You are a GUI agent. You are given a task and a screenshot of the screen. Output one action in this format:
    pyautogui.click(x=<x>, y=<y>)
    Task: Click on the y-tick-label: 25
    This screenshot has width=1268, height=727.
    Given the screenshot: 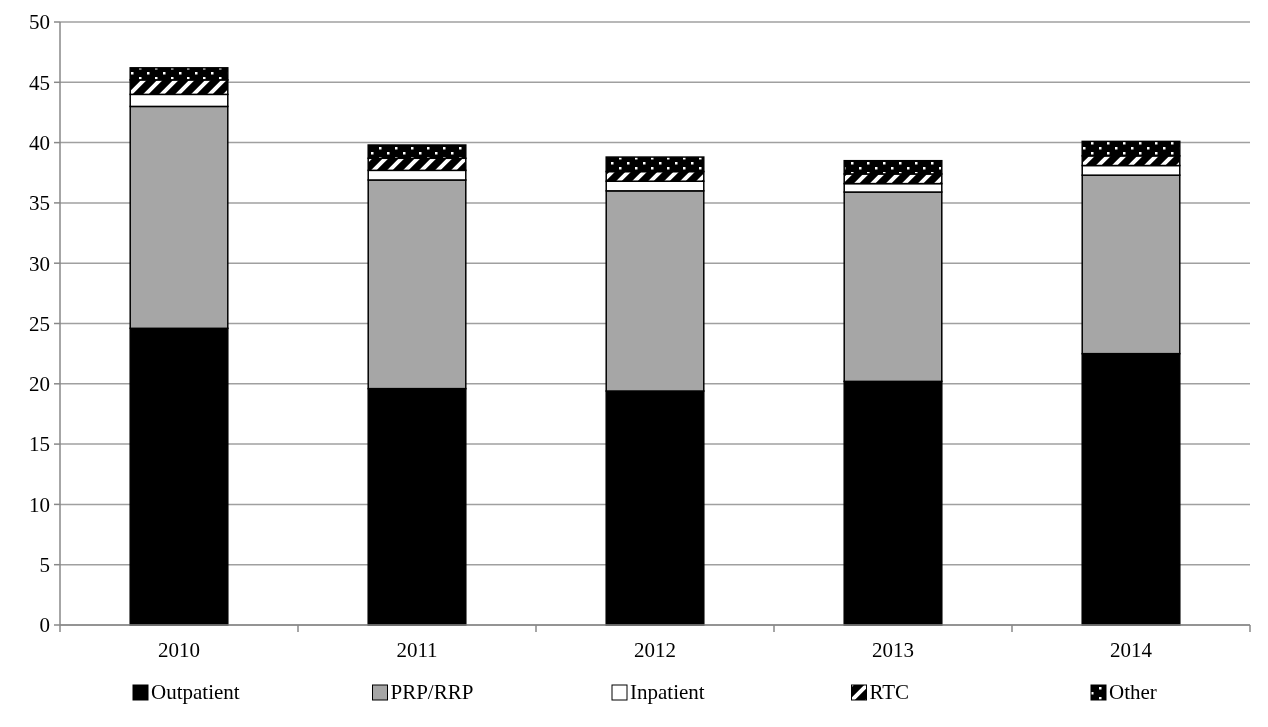 What is the action you would take?
    pyautogui.click(x=39, y=323)
    